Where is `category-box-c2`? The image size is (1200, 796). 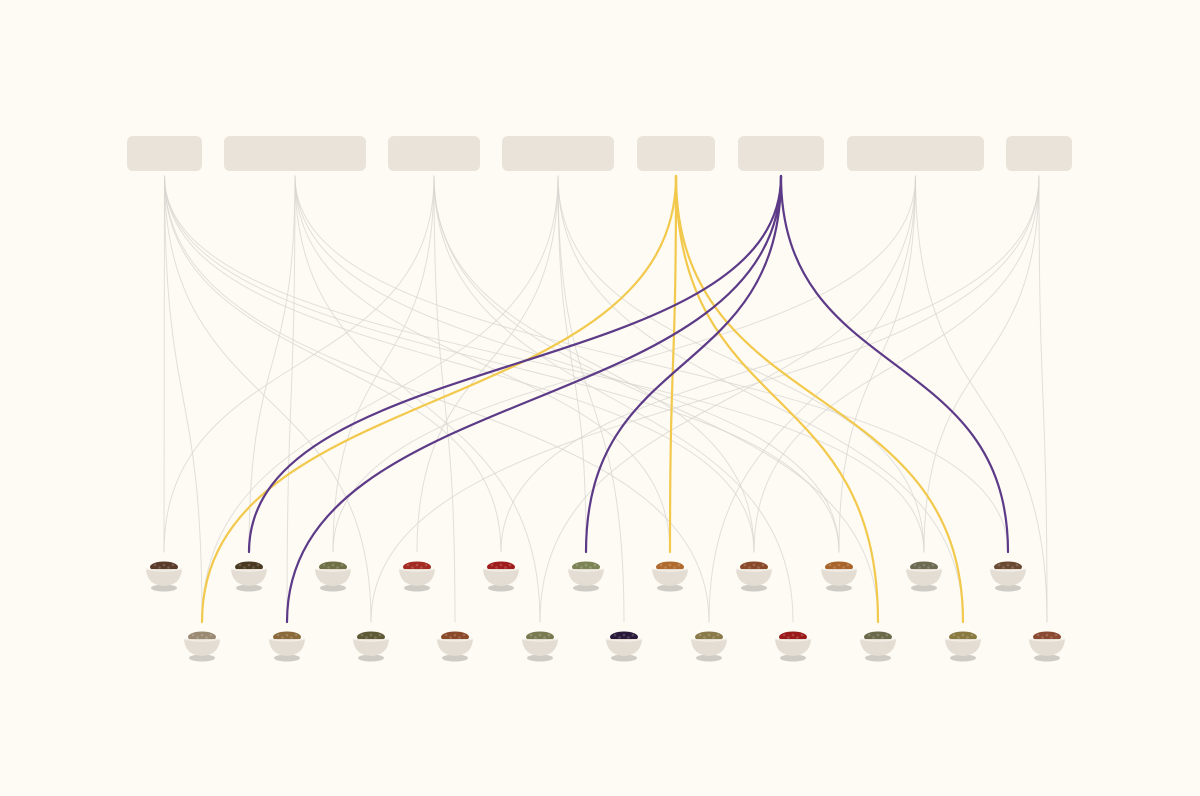
category-box-c2 is located at coordinates (434, 153).